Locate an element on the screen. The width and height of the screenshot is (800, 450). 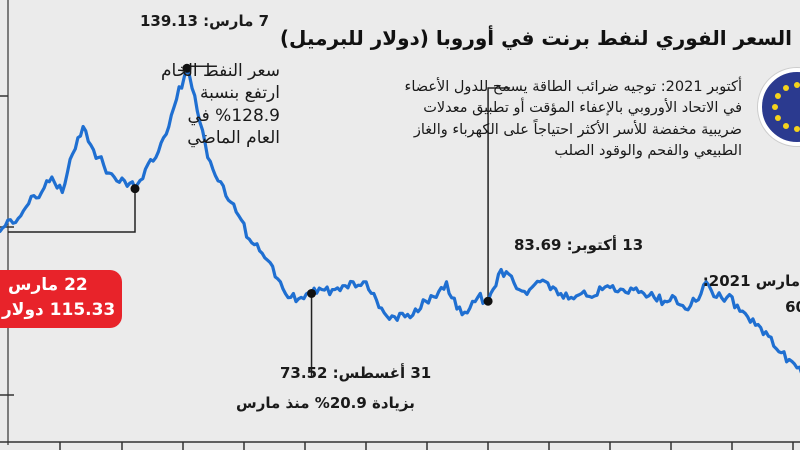
march-2021-label: مارس 2021: is located at coordinates (751, 281).